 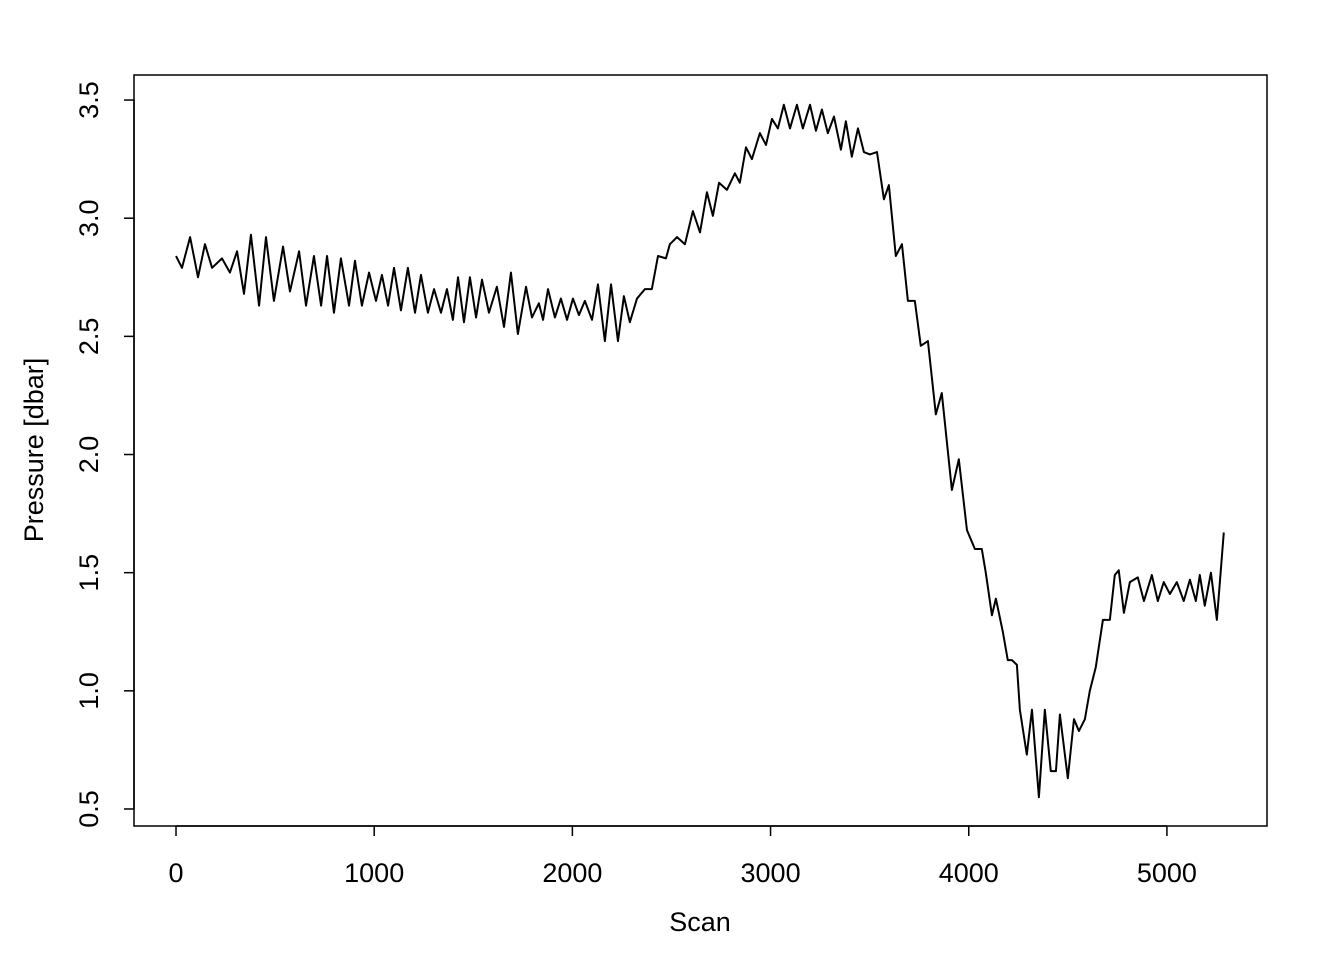 What do you see at coordinates (771, 873) in the screenshot?
I see `x-tick-label: 3000` at bounding box center [771, 873].